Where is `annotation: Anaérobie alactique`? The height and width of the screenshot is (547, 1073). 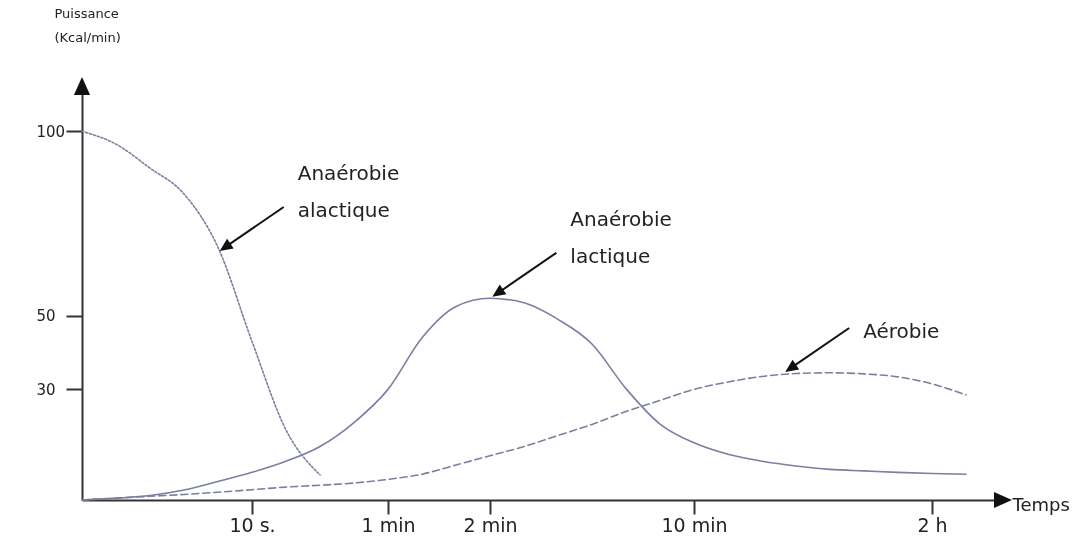
annotation: Anaérobie alactique is located at coordinates (348, 191).